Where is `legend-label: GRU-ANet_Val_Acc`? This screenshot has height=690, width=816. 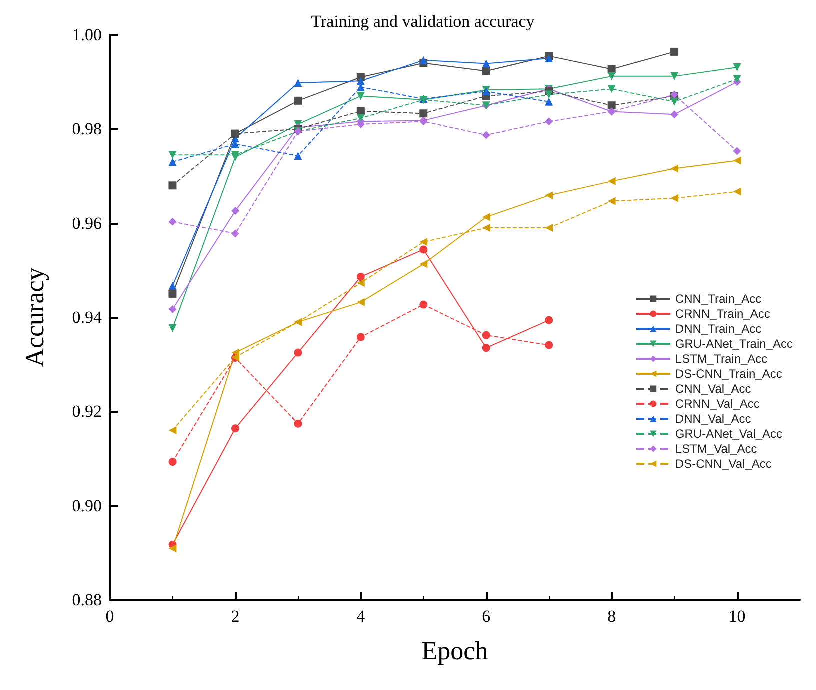 legend-label: GRU-ANet_Val_Acc is located at coordinates (729, 434).